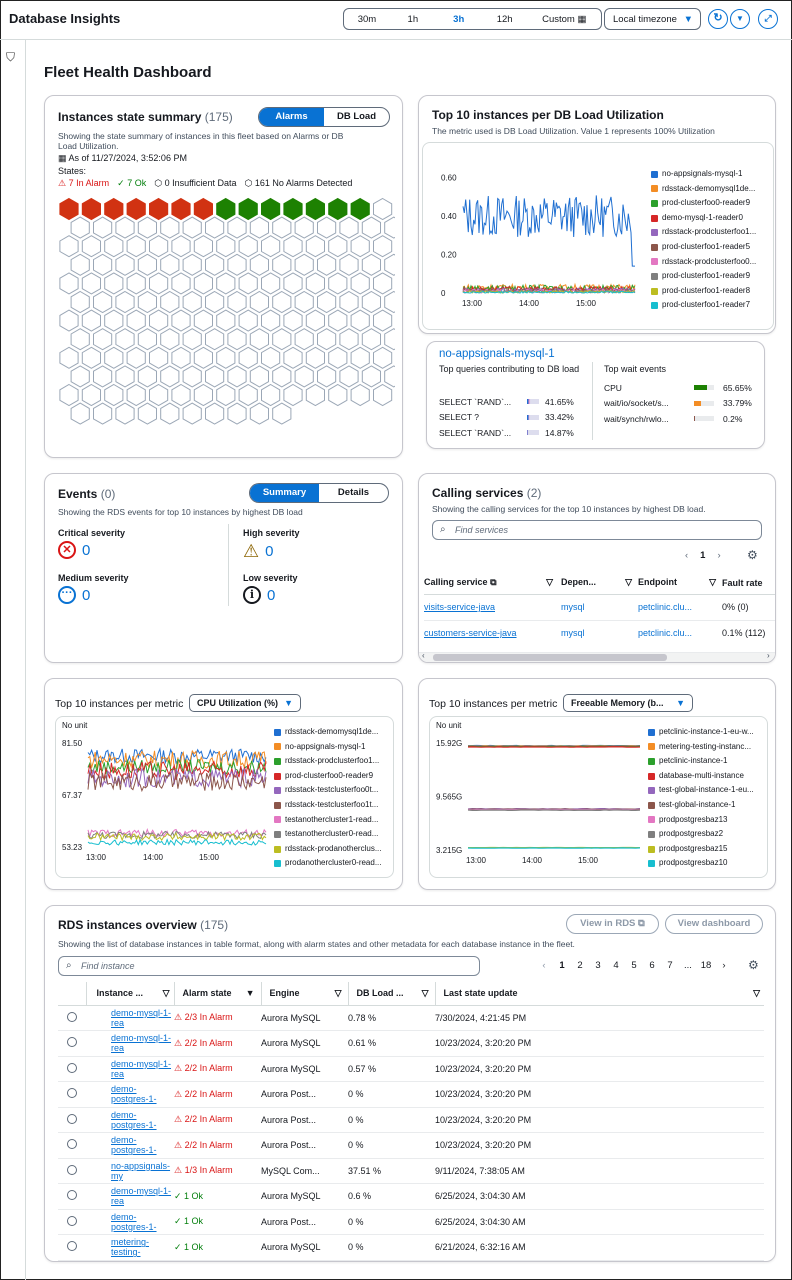  What do you see at coordinates (459, 607) in the screenshot?
I see `service-link: visits-service-java` at bounding box center [459, 607].